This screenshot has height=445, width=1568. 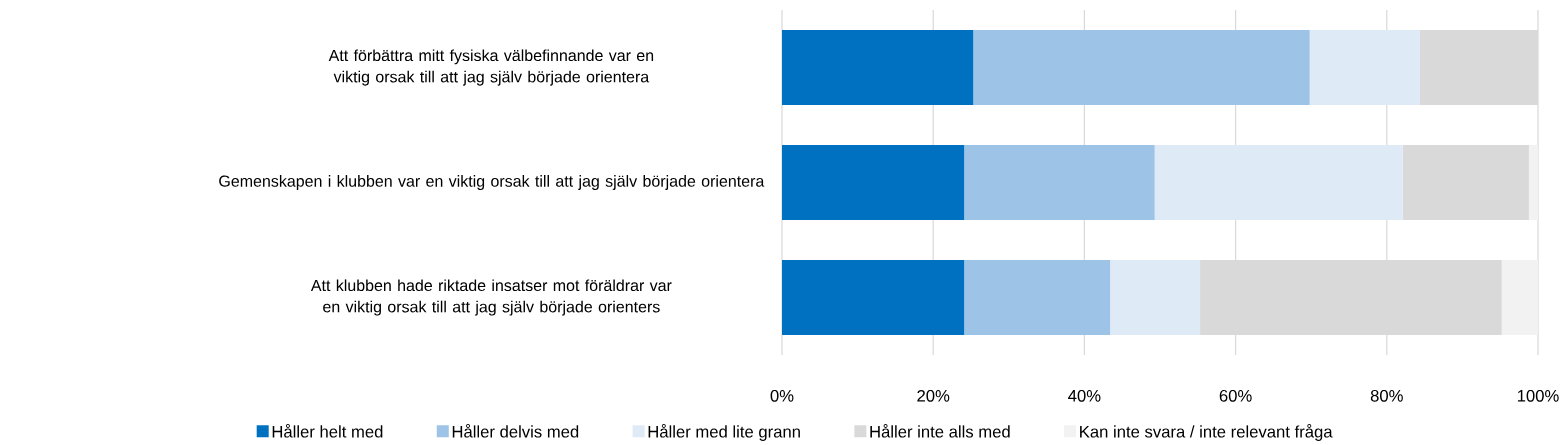 I want to click on legend-label: Håller helt med, so click(x=327, y=430).